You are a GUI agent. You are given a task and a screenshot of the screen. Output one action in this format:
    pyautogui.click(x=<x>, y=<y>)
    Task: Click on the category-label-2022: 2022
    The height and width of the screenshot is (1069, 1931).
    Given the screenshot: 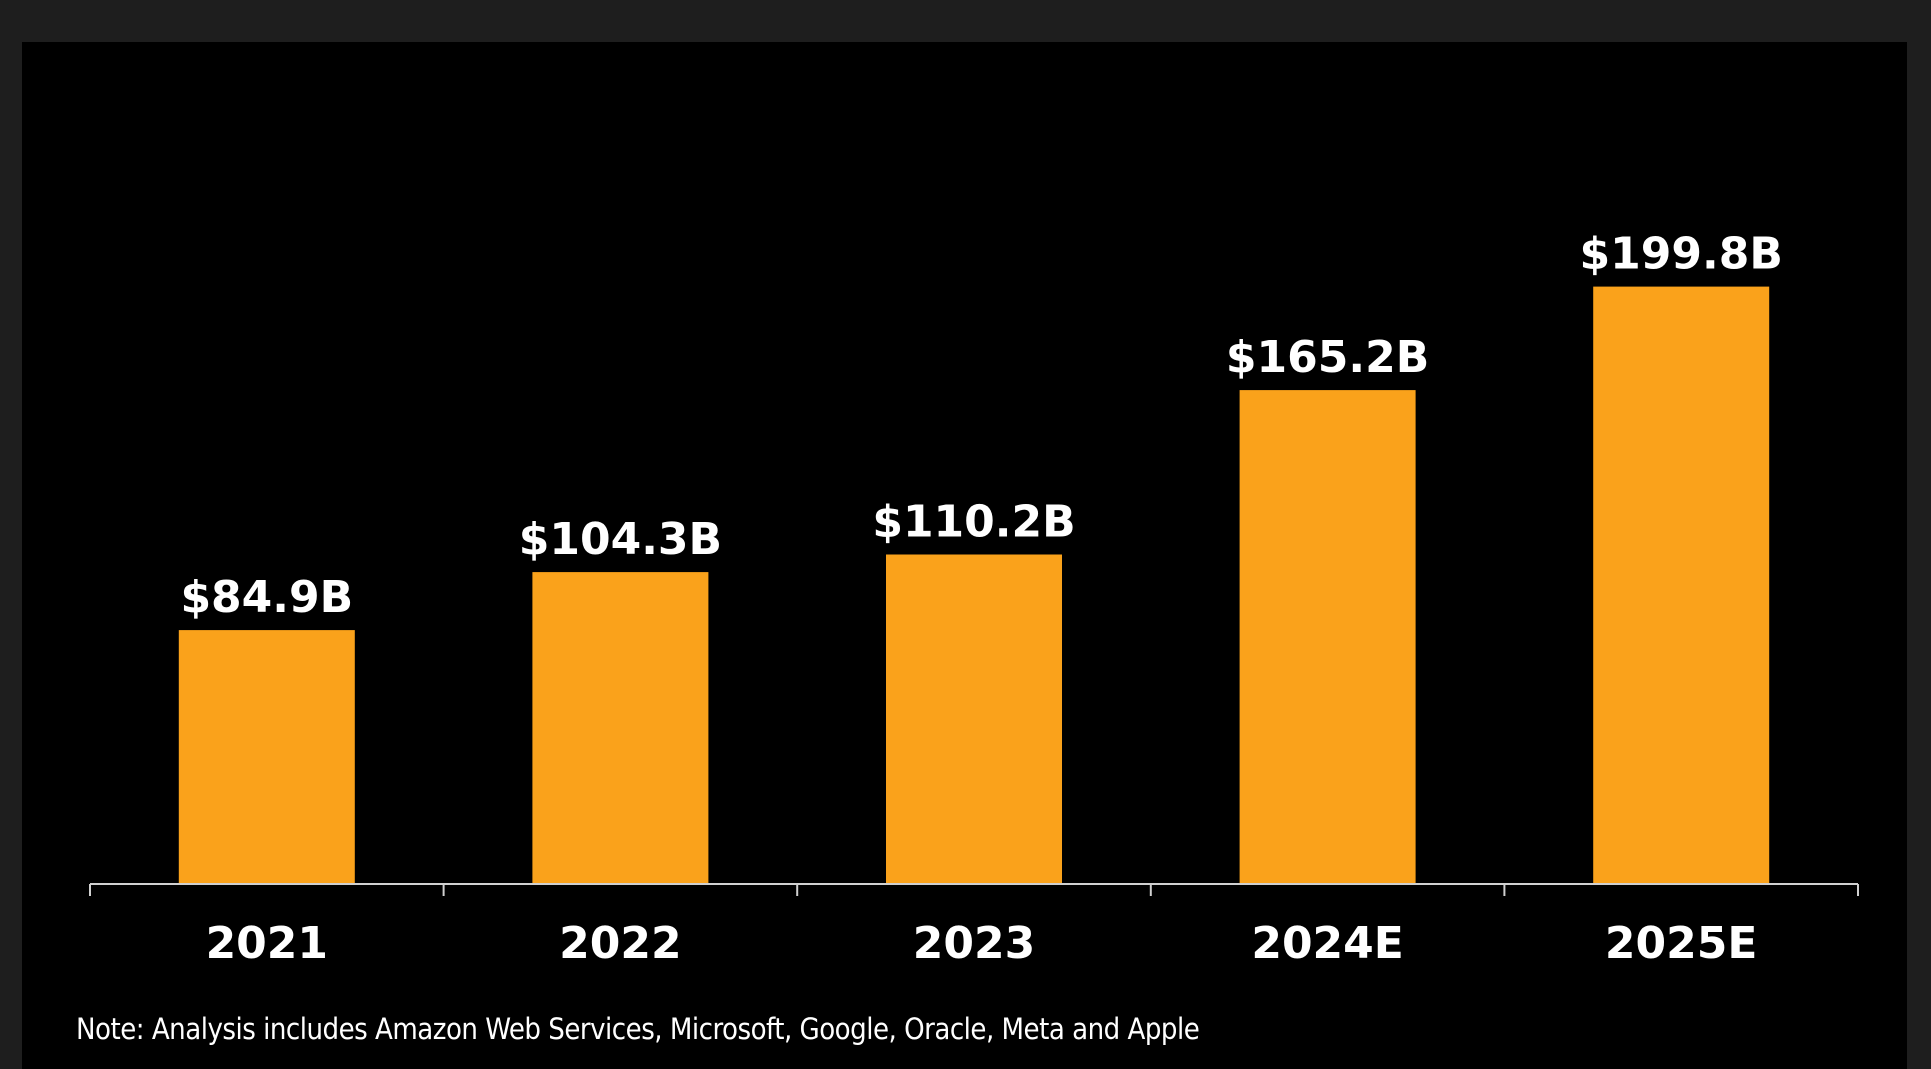 What is the action you would take?
    pyautogui.click(x=620, y=943)
    